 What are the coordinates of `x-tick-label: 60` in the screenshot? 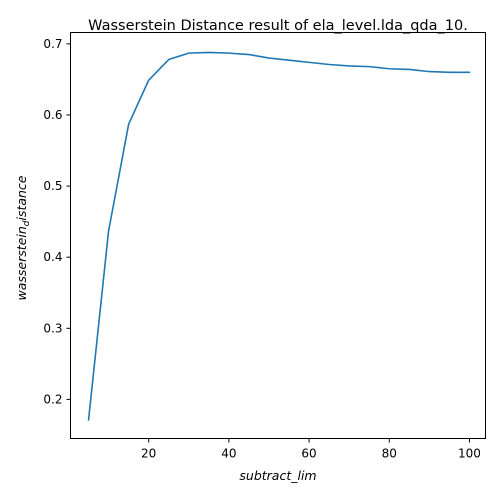 It's located at (308, 454).